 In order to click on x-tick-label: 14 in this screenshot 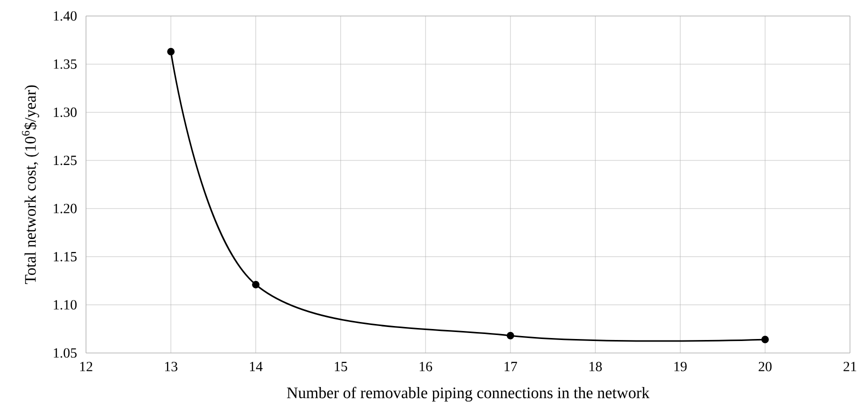, I will do `click(256, 367)`.